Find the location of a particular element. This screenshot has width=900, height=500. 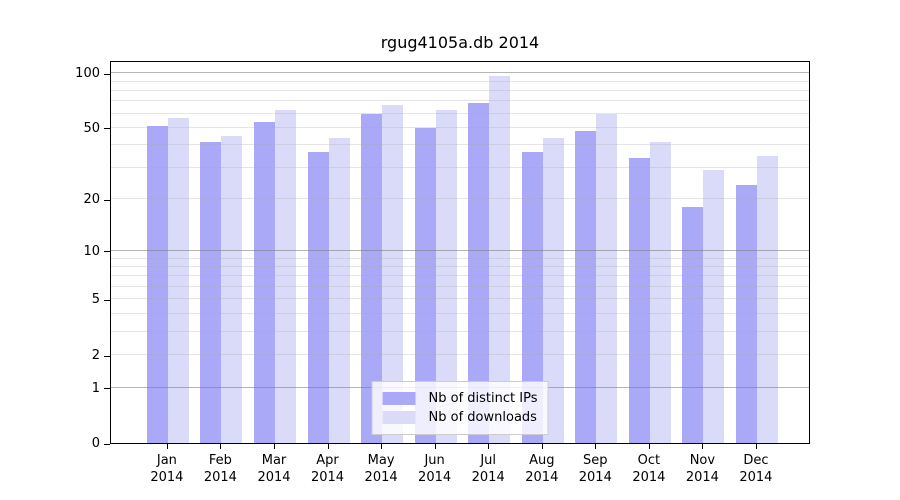

bar-feb-downloads is located at coordinates (232, 289).